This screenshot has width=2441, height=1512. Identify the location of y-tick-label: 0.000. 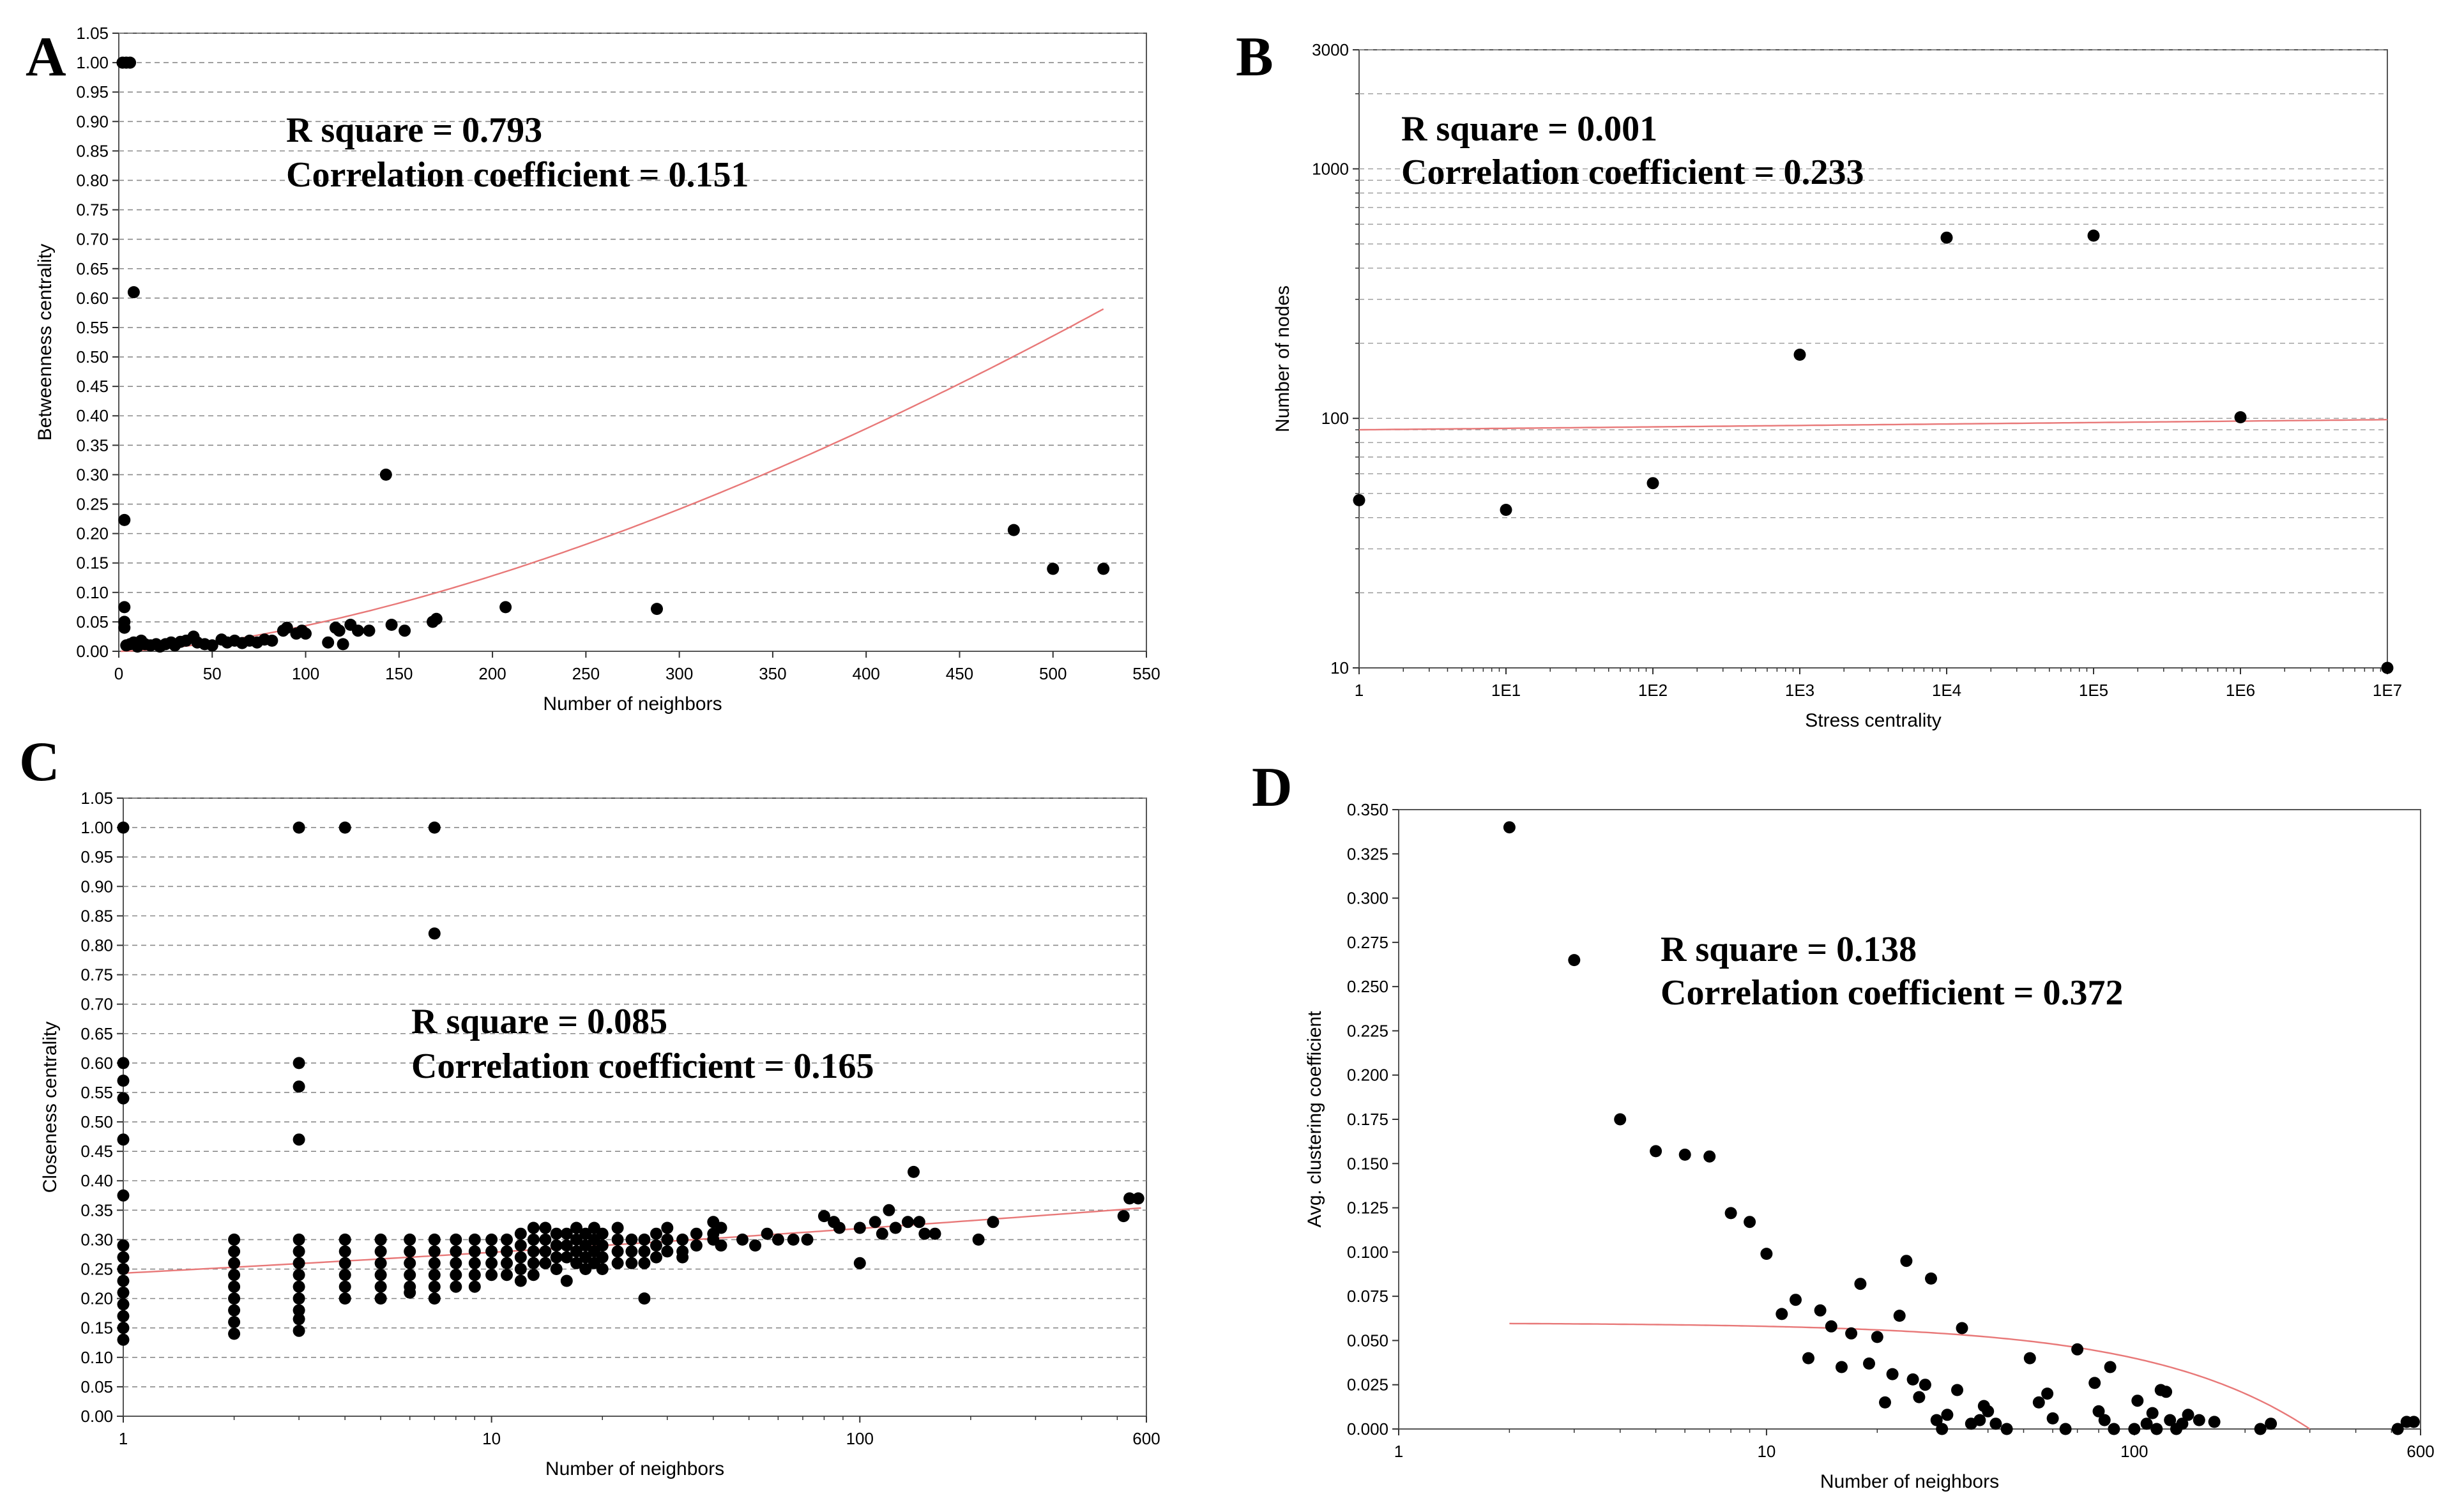
(1367, 1429).